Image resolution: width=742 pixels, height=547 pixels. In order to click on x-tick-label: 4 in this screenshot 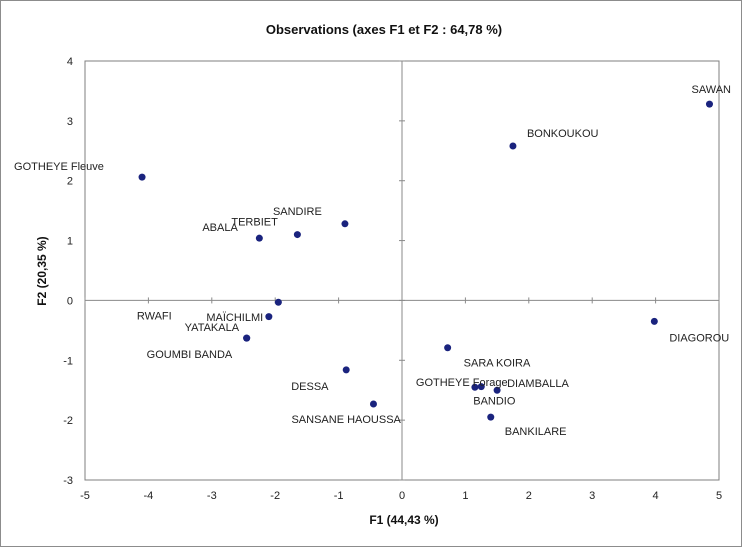, I will do `click(656, 496)`.